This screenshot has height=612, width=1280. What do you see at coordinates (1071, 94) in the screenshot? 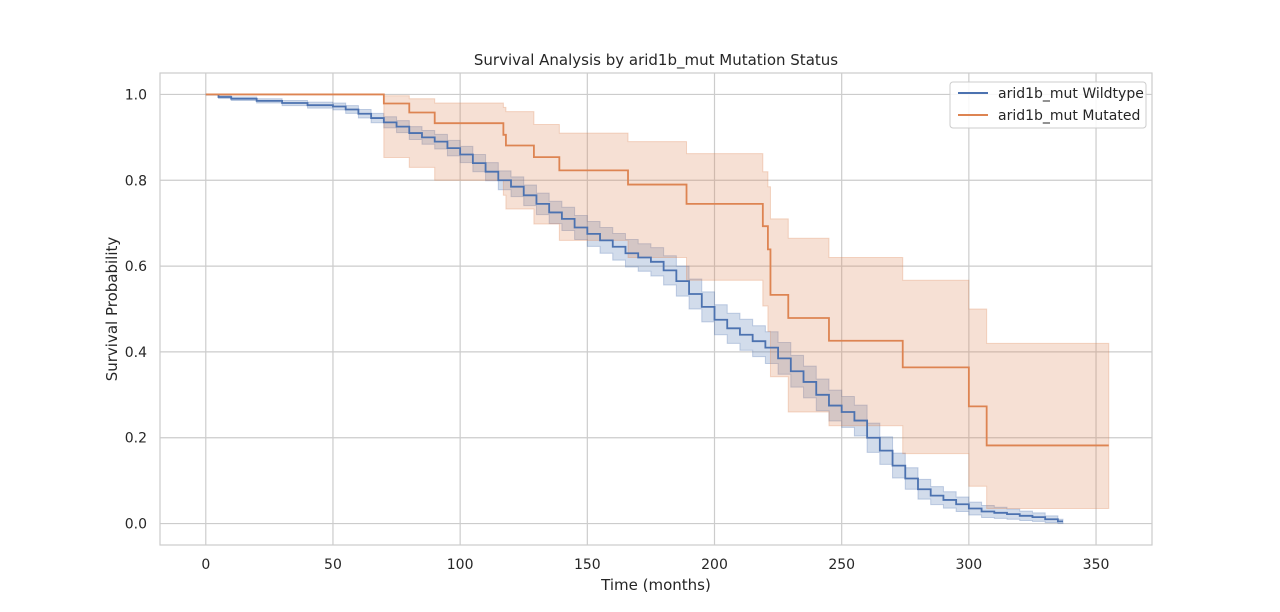
I see `legend-label-wildtype: arid1b_mut Wildtype` at bounding box center [1071, 94].